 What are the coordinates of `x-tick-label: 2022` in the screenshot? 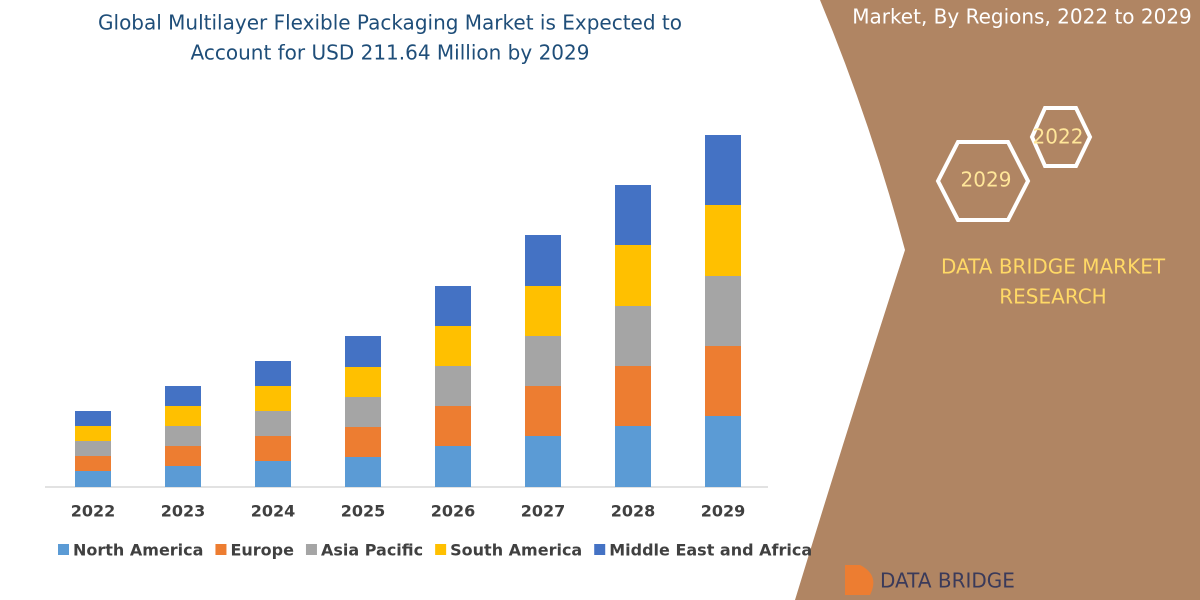 It's located at (93, 511).